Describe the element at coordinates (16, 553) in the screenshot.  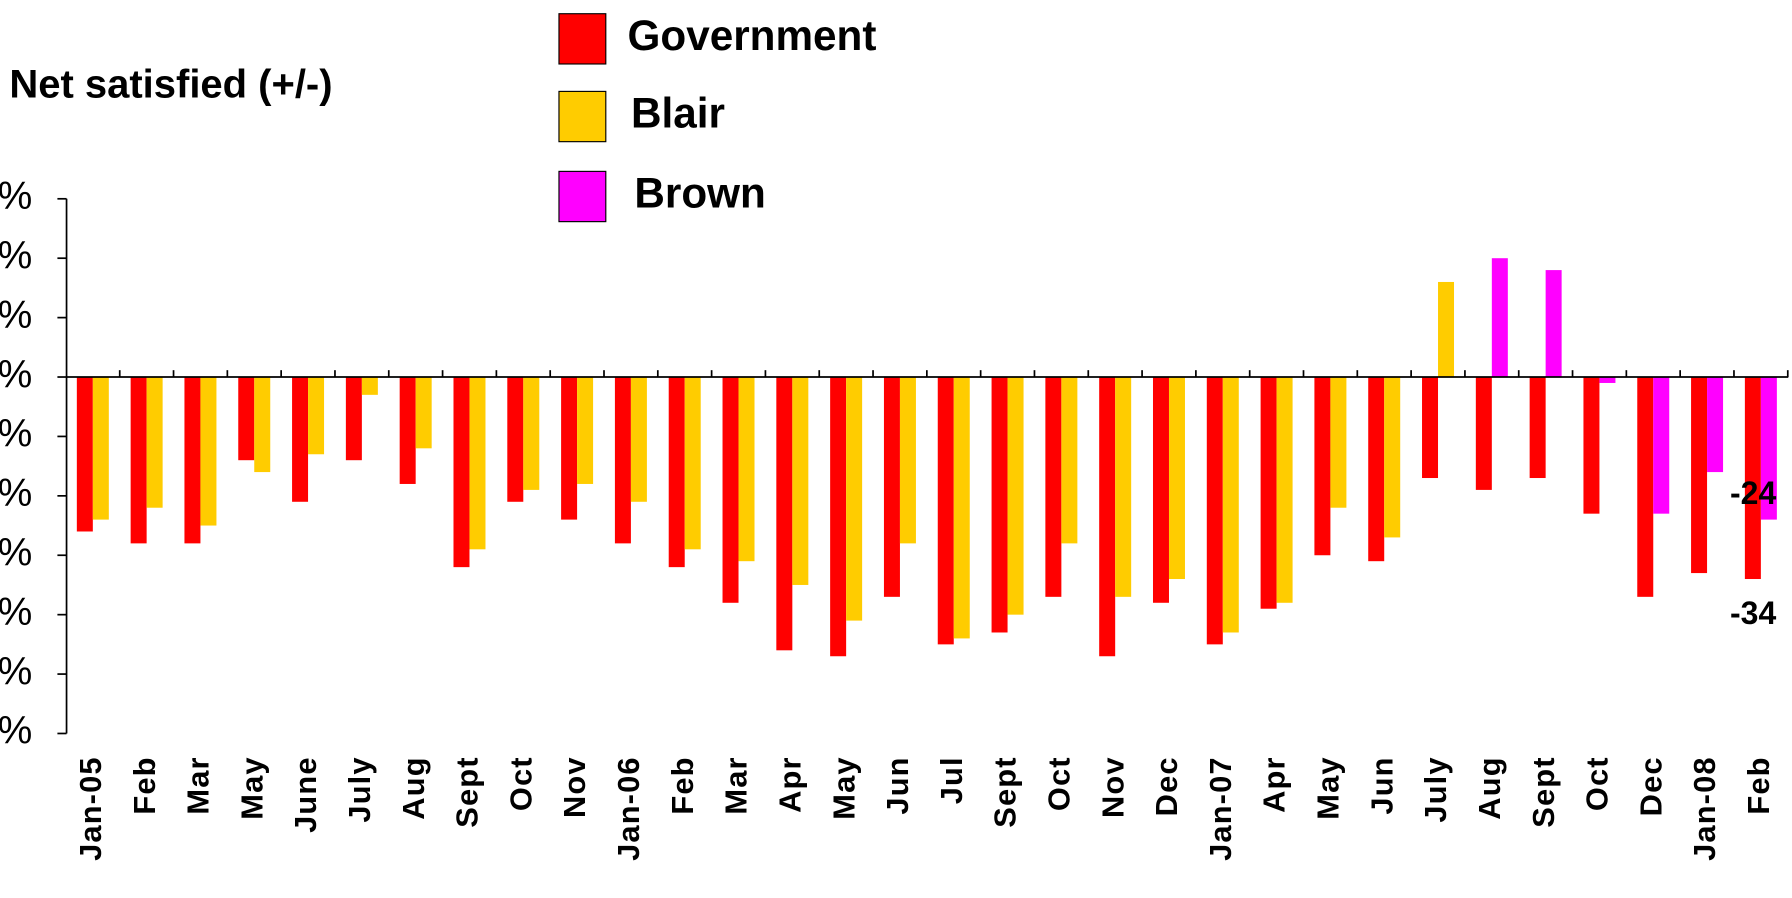
I see `y-tick-label: -30%` at that location.